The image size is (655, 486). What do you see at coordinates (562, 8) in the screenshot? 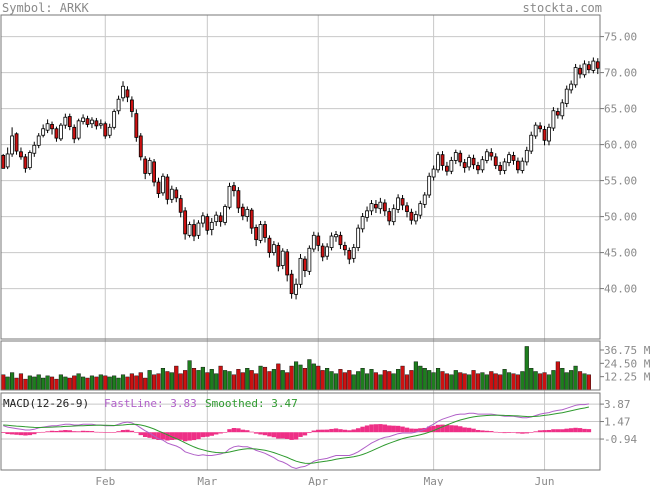
I see `brand-label: stockta.com` at bounding box center [562, 8].